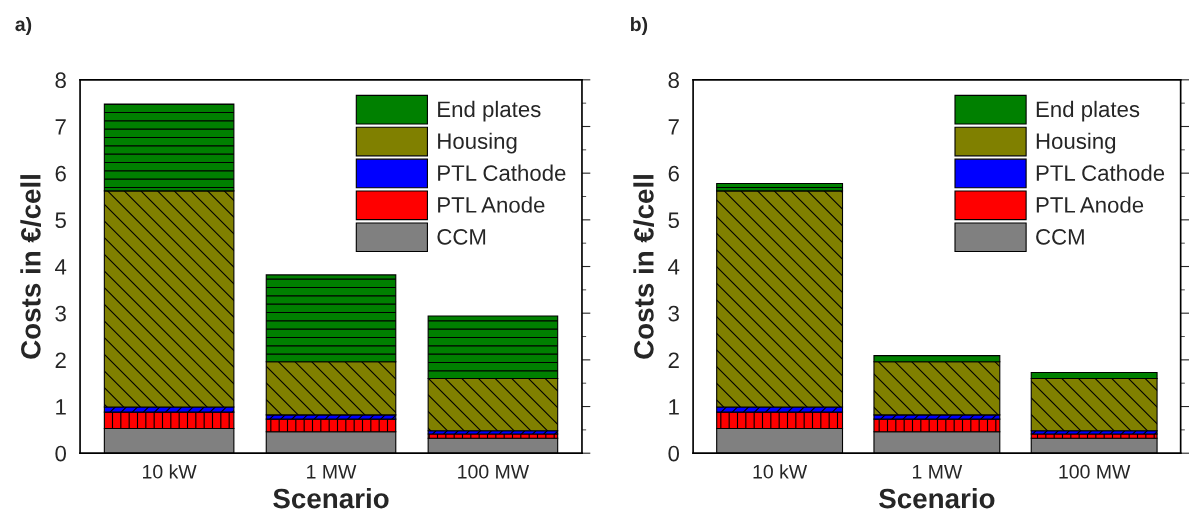  I want to click on chart-title: b), so click(639, 26).